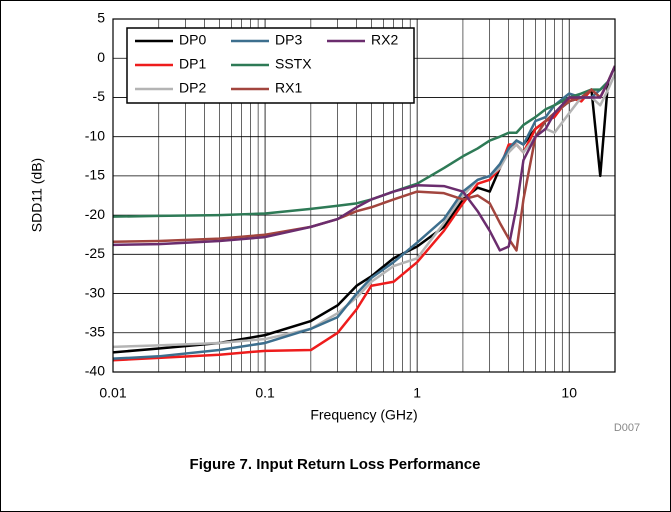  What do you see at coordinates (270, 65) in the screenshot?
I see `legend-box` at bounding box center [270, 65].